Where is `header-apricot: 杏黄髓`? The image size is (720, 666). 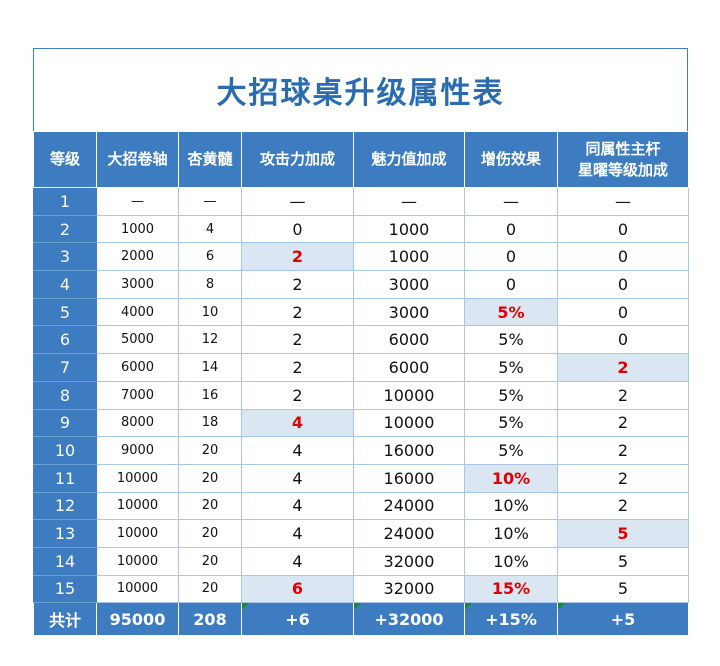
header-apricot: 杏黄髓 is located at coordinates (210, 159).